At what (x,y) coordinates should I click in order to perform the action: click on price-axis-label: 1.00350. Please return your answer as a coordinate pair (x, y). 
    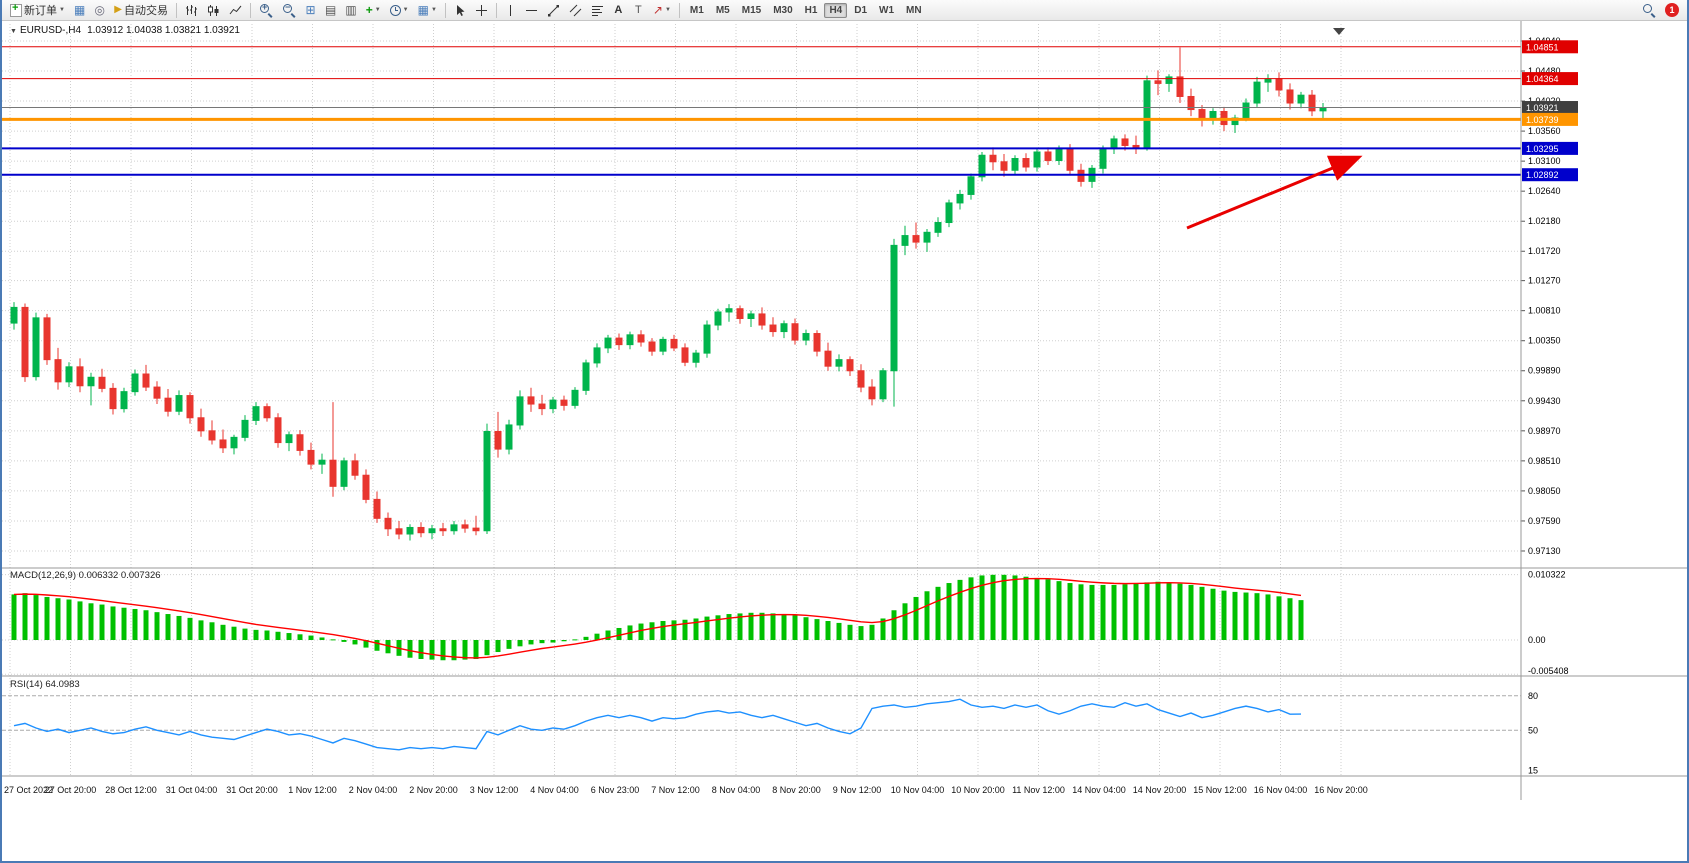
    Looking at the image, I should click on (1544, 341).